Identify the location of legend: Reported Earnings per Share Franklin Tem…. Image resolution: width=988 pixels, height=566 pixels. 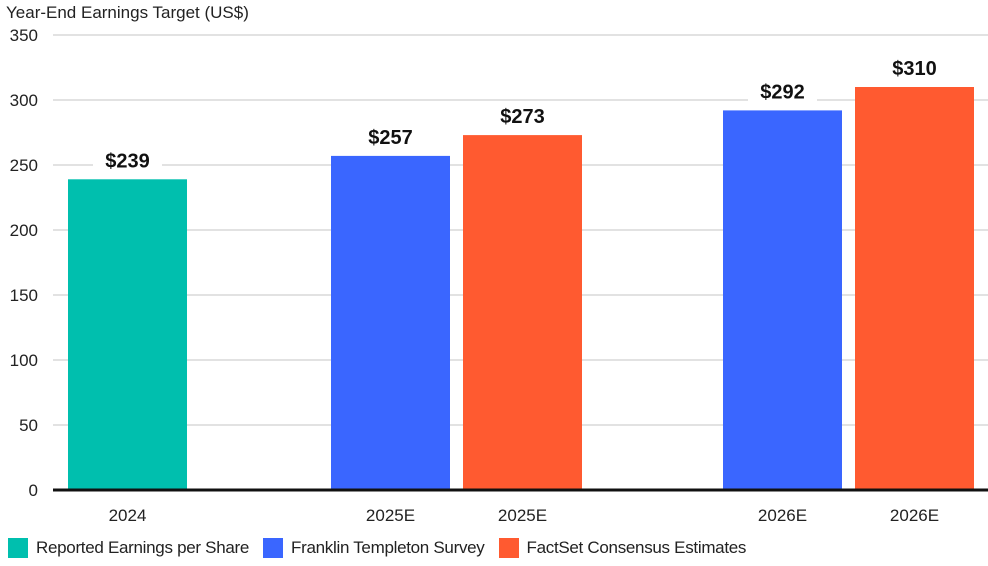
(384, 548).